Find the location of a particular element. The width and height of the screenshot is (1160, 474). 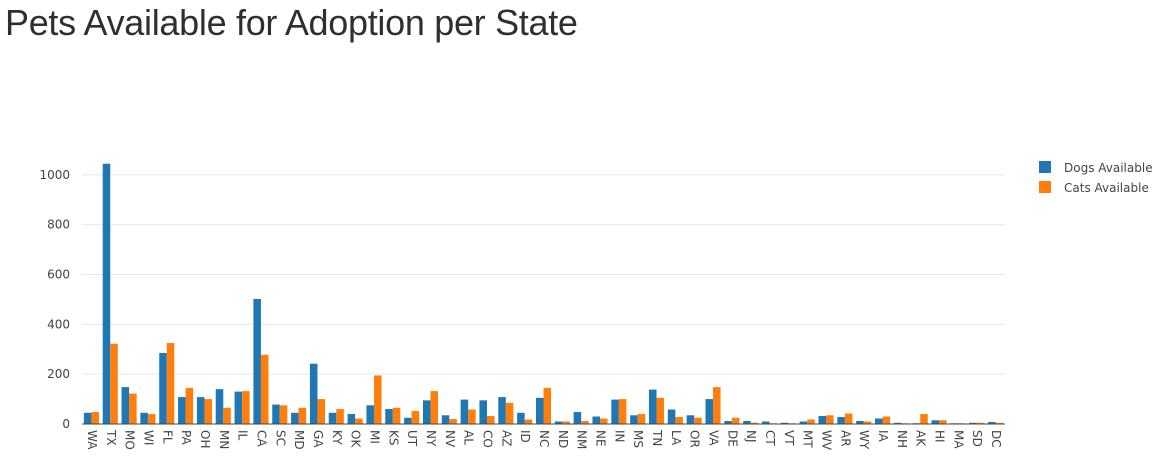

bar-dogs-vt is located at coordinates (784, 423).